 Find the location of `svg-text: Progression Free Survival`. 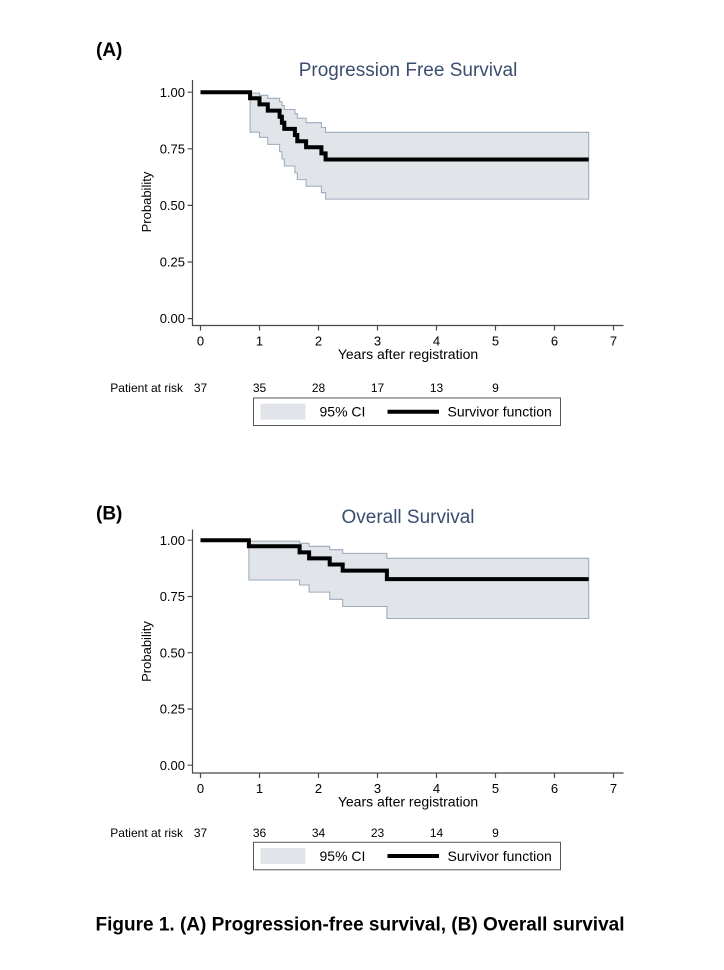

svg-text: Progression Free Survival is located at coordinates (408, 70).